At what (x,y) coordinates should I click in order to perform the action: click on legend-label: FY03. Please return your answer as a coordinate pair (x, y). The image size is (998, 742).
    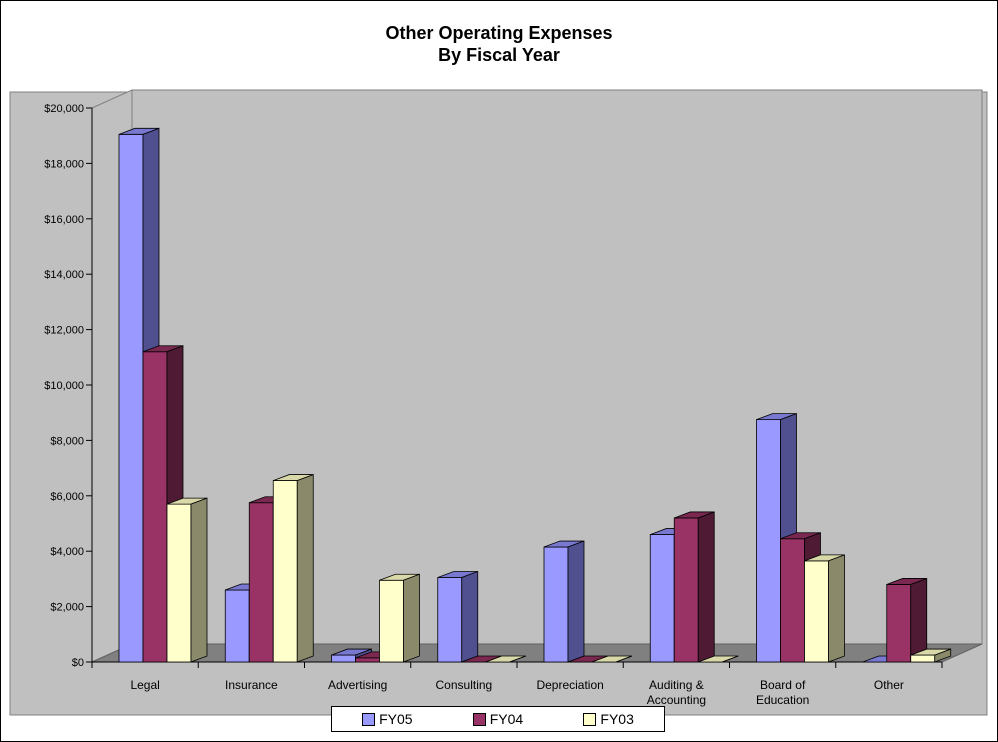
    Looking at the image, I should click on (617, 719).